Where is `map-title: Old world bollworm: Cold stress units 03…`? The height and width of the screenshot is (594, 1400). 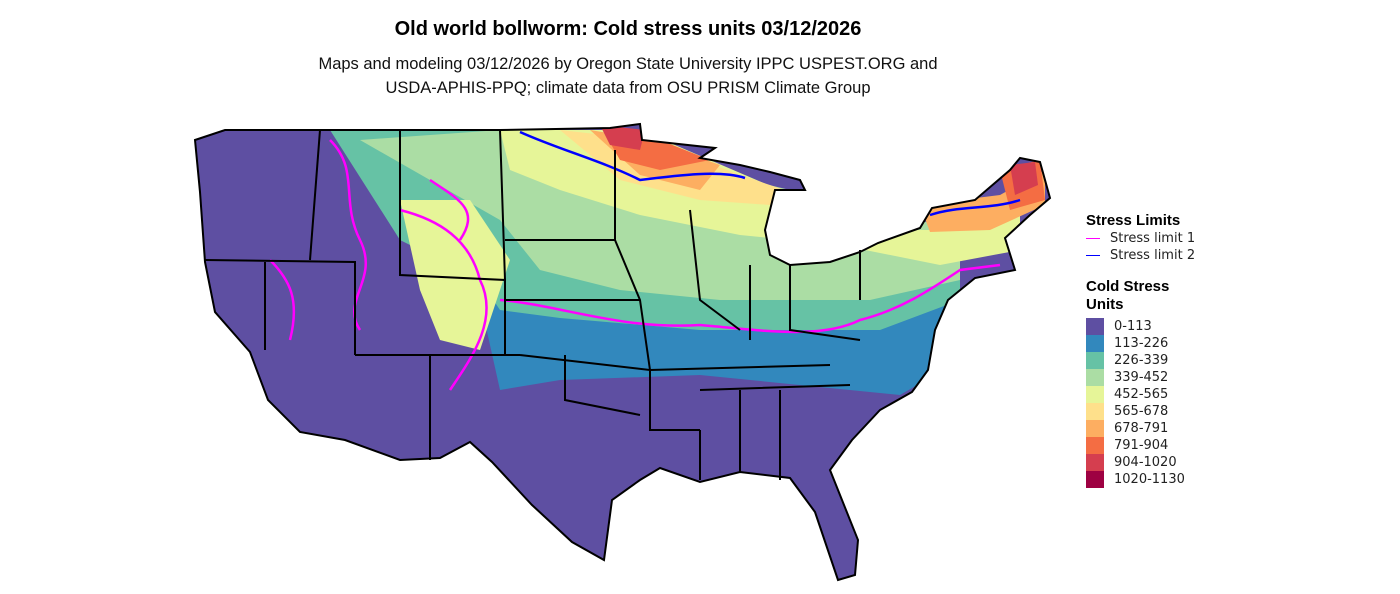
map-title: Old world bollworm: Cold stress units 03… is located at coordinates (628, 29).